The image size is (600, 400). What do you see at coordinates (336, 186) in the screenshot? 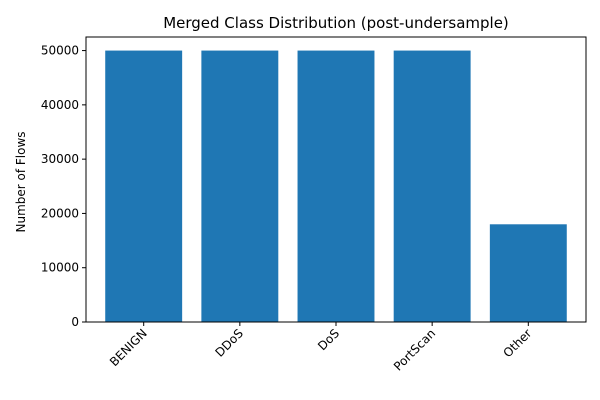
I see `bar-dos` at bounding box center [336, 186].